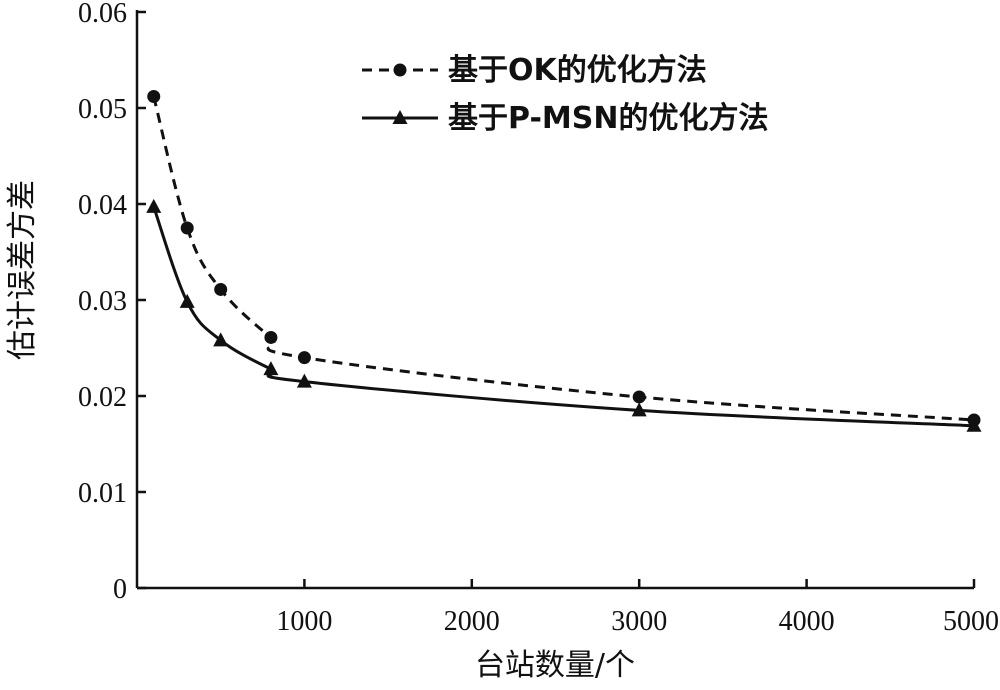 The width and height of the screenshot is (1000, 690). I want to click on legend-marker-pmsn, so click(400, 117).